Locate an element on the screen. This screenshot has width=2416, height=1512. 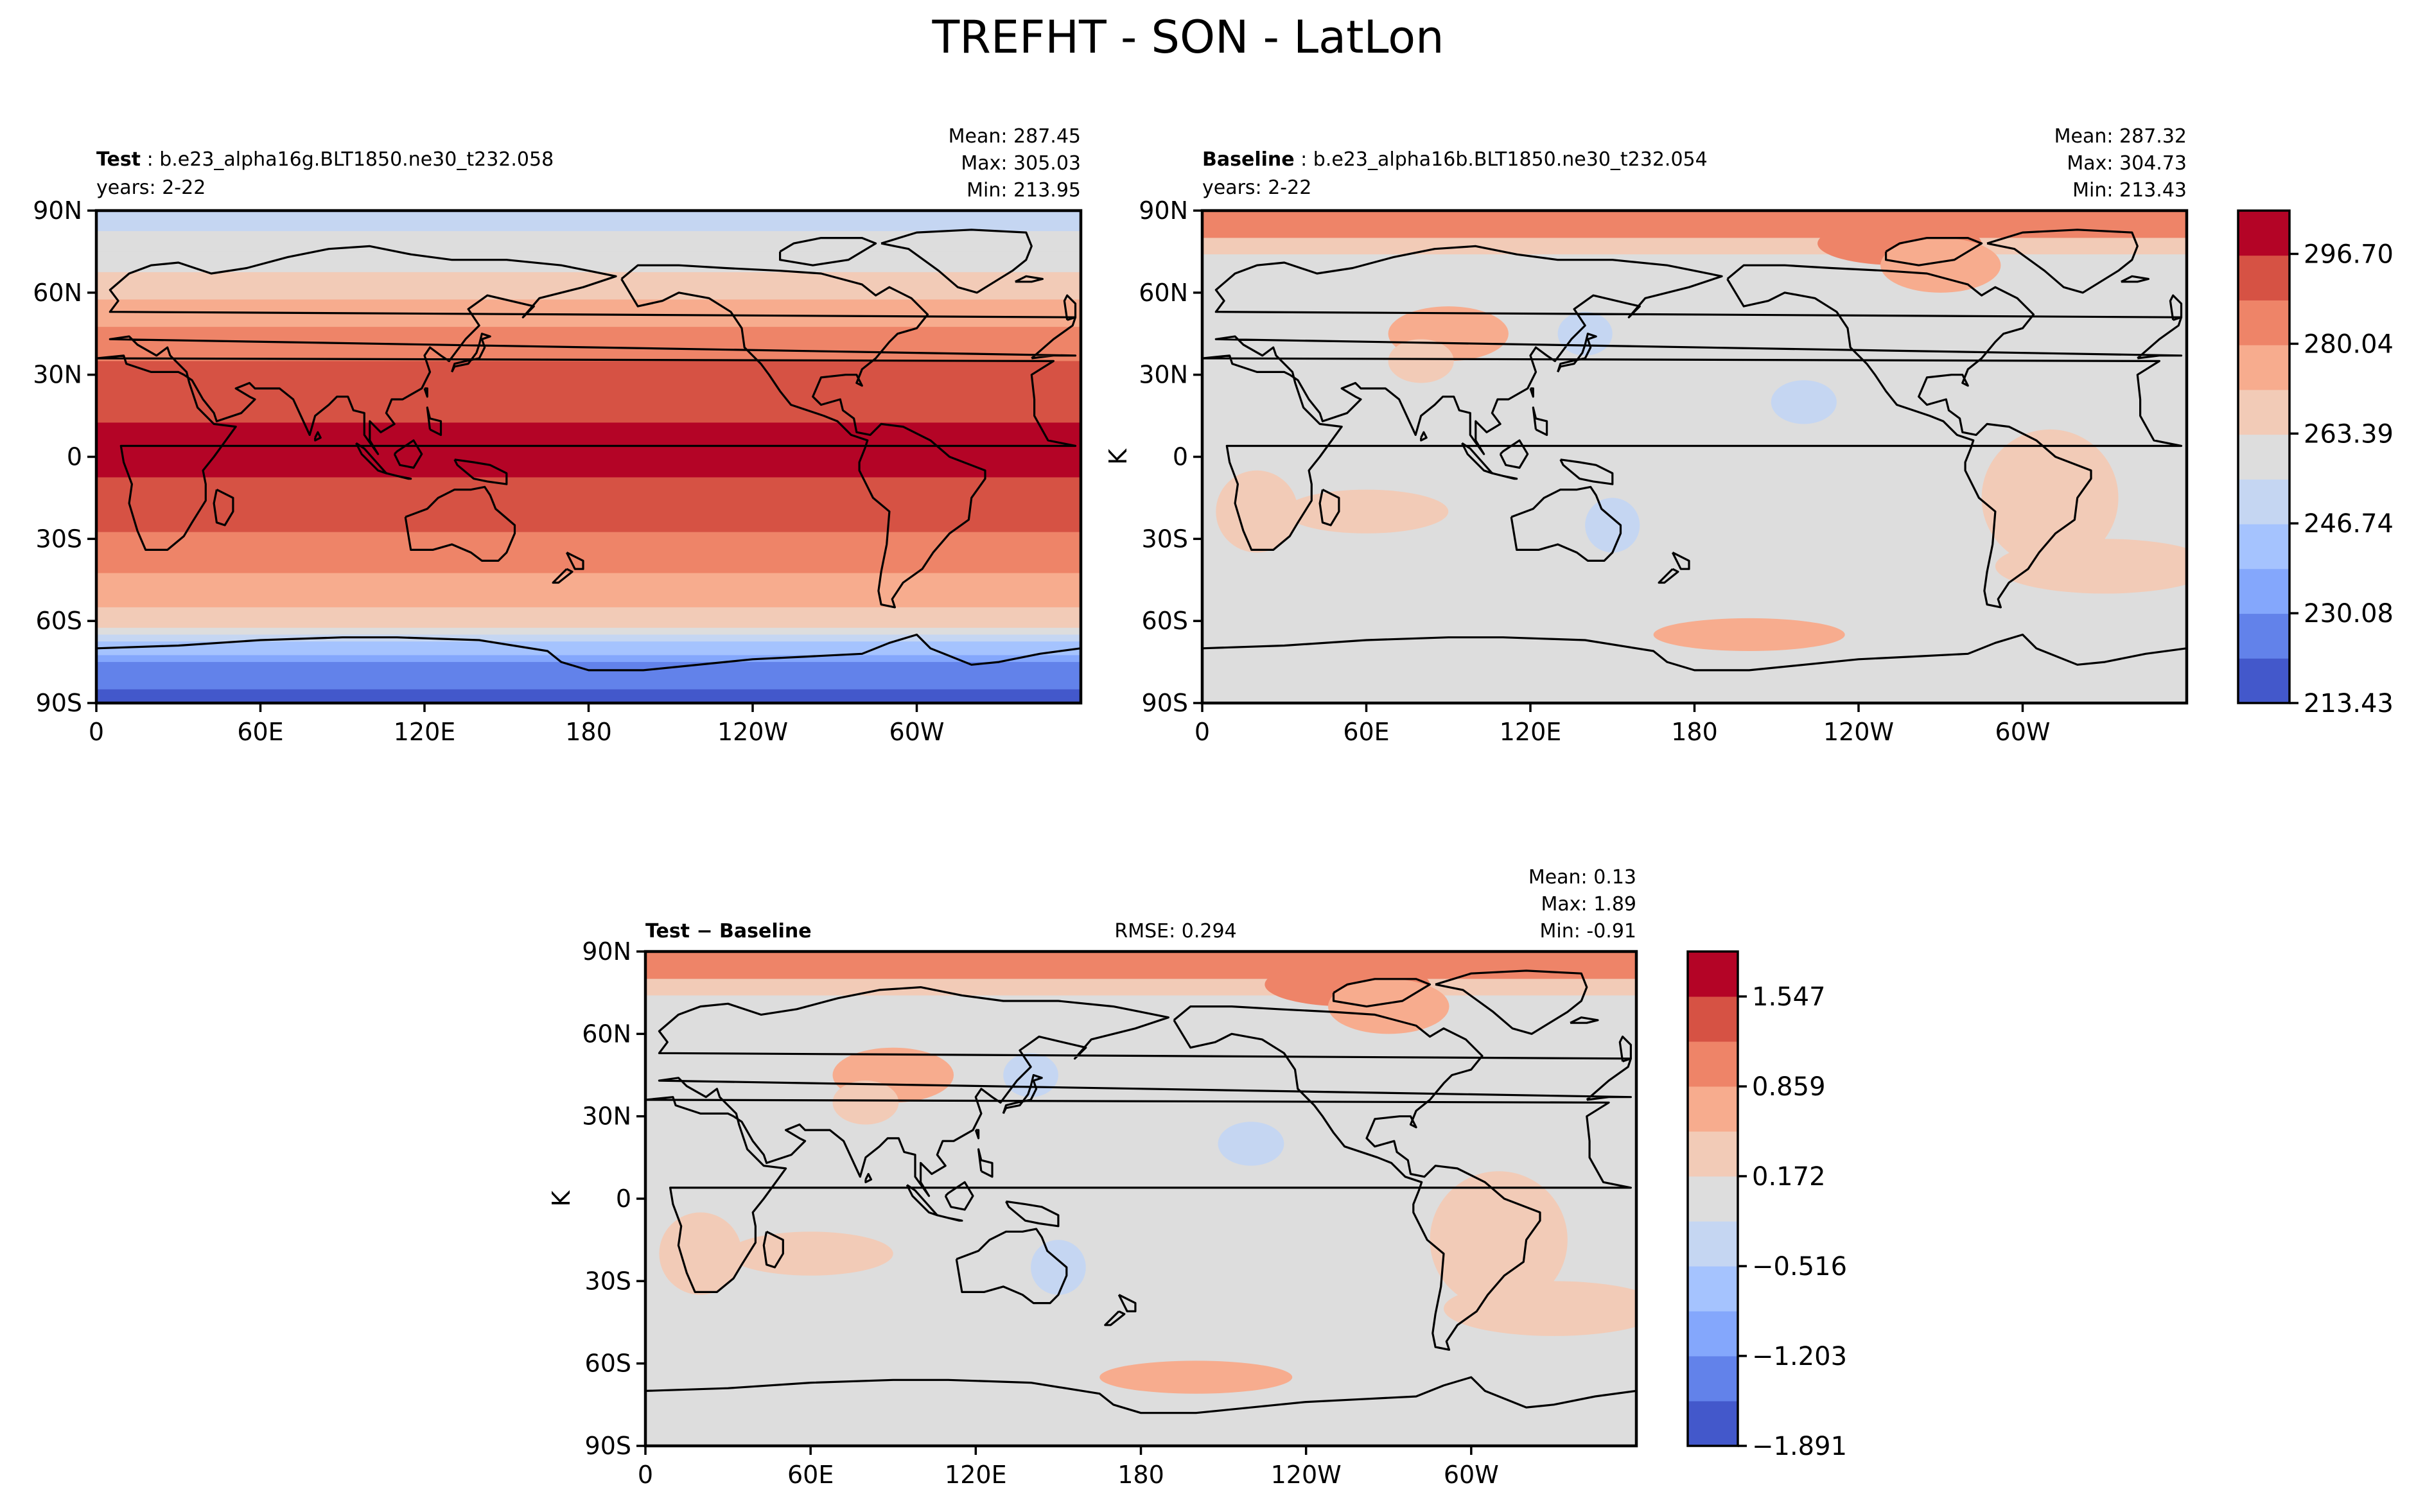
colorbar-tick-label: 0.859 is located at coordinates (1789, 1087).